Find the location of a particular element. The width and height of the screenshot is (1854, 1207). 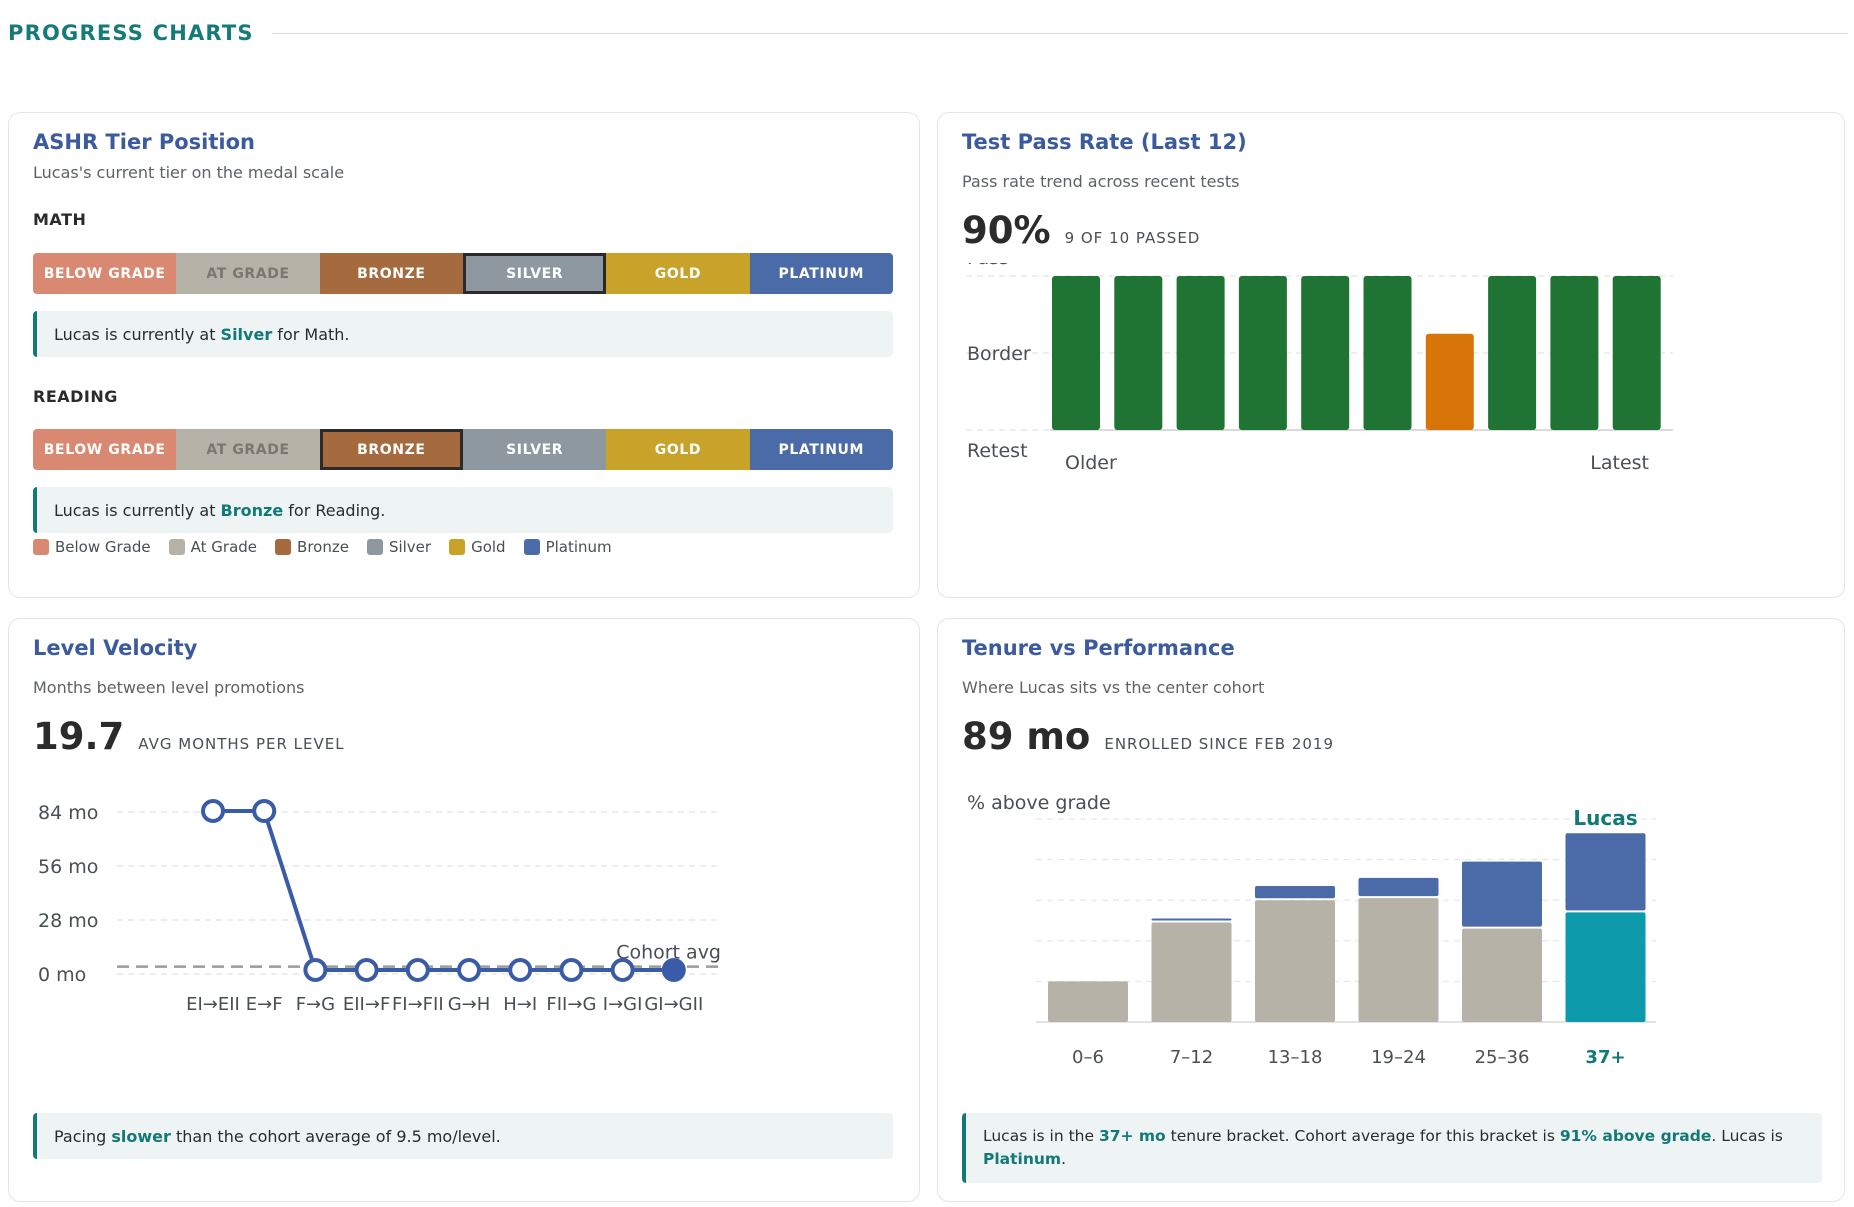

legend-label: At Grade is located at coordinates (224, 547).